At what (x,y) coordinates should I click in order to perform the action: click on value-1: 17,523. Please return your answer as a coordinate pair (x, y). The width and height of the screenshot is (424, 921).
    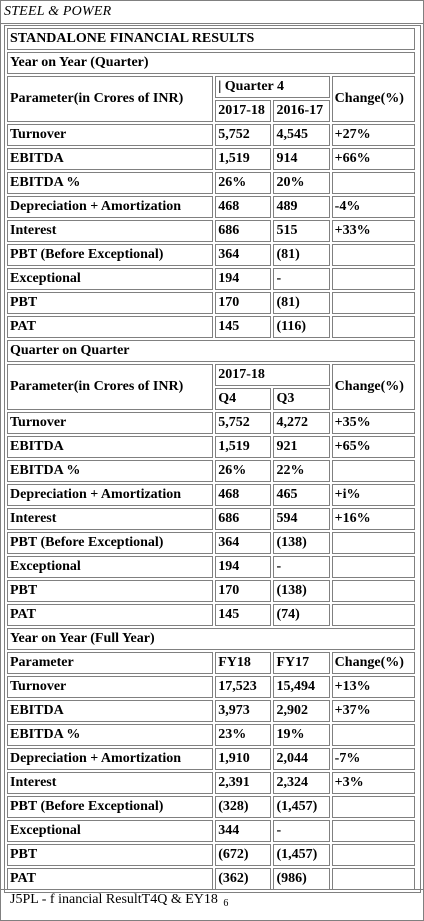
    Looking at the image, I should click on (243, 687).